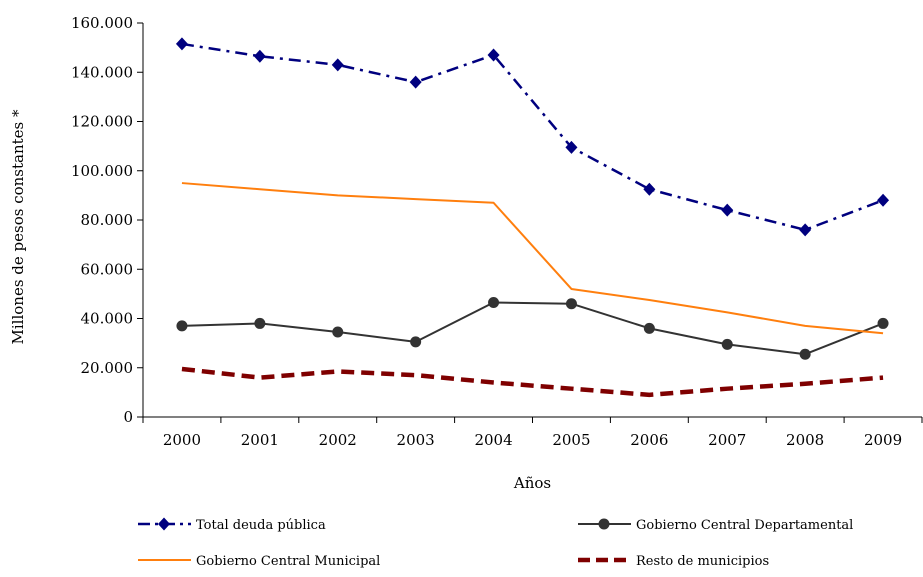 This screenshot has height=577, width=923. Describe the element at coordinates (102, 122) in the screenshot. I see `y-tick-label: 120.000` at that location.